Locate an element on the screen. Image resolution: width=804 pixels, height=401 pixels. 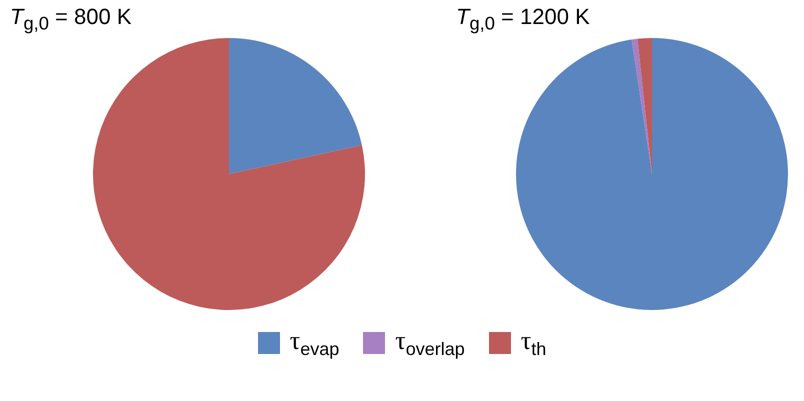
legend-label: τ$_{th}$ is located at coordinates (533, 343).